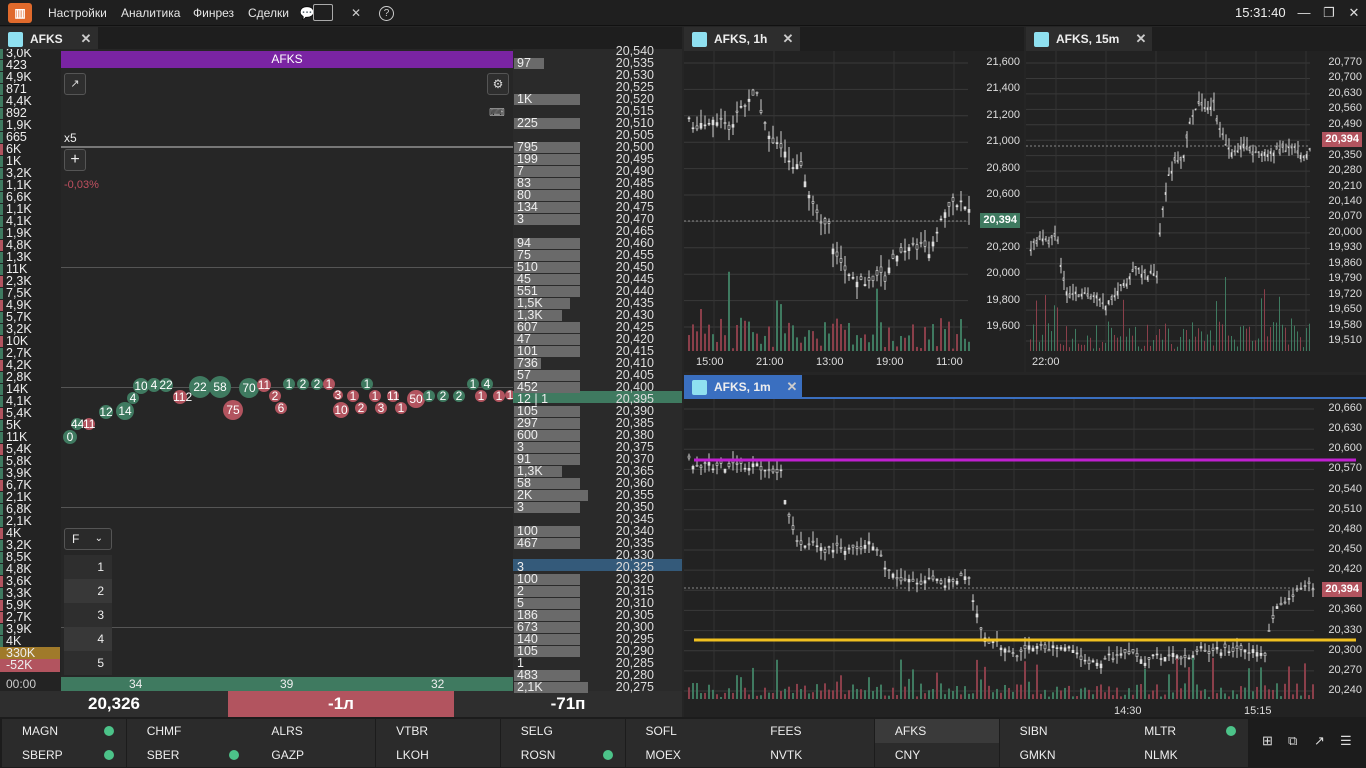 The height and width of the screenshot is (768, 1366). What do you see at coordinates (634, 567) in the screenshot?
I see `book-price: 20,325` at bounding box center [634, 567].